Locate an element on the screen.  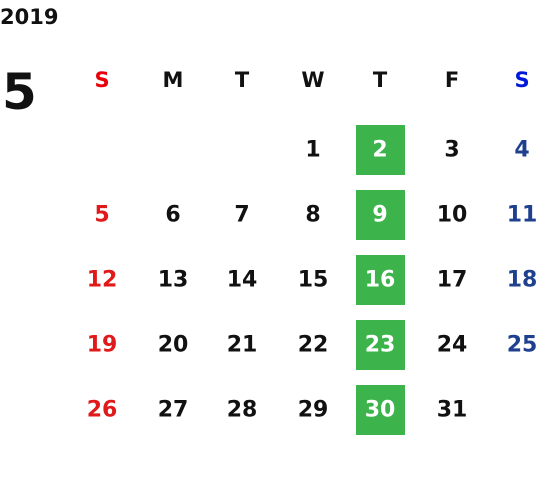
day: 23 is located at coordinates (380, 345).